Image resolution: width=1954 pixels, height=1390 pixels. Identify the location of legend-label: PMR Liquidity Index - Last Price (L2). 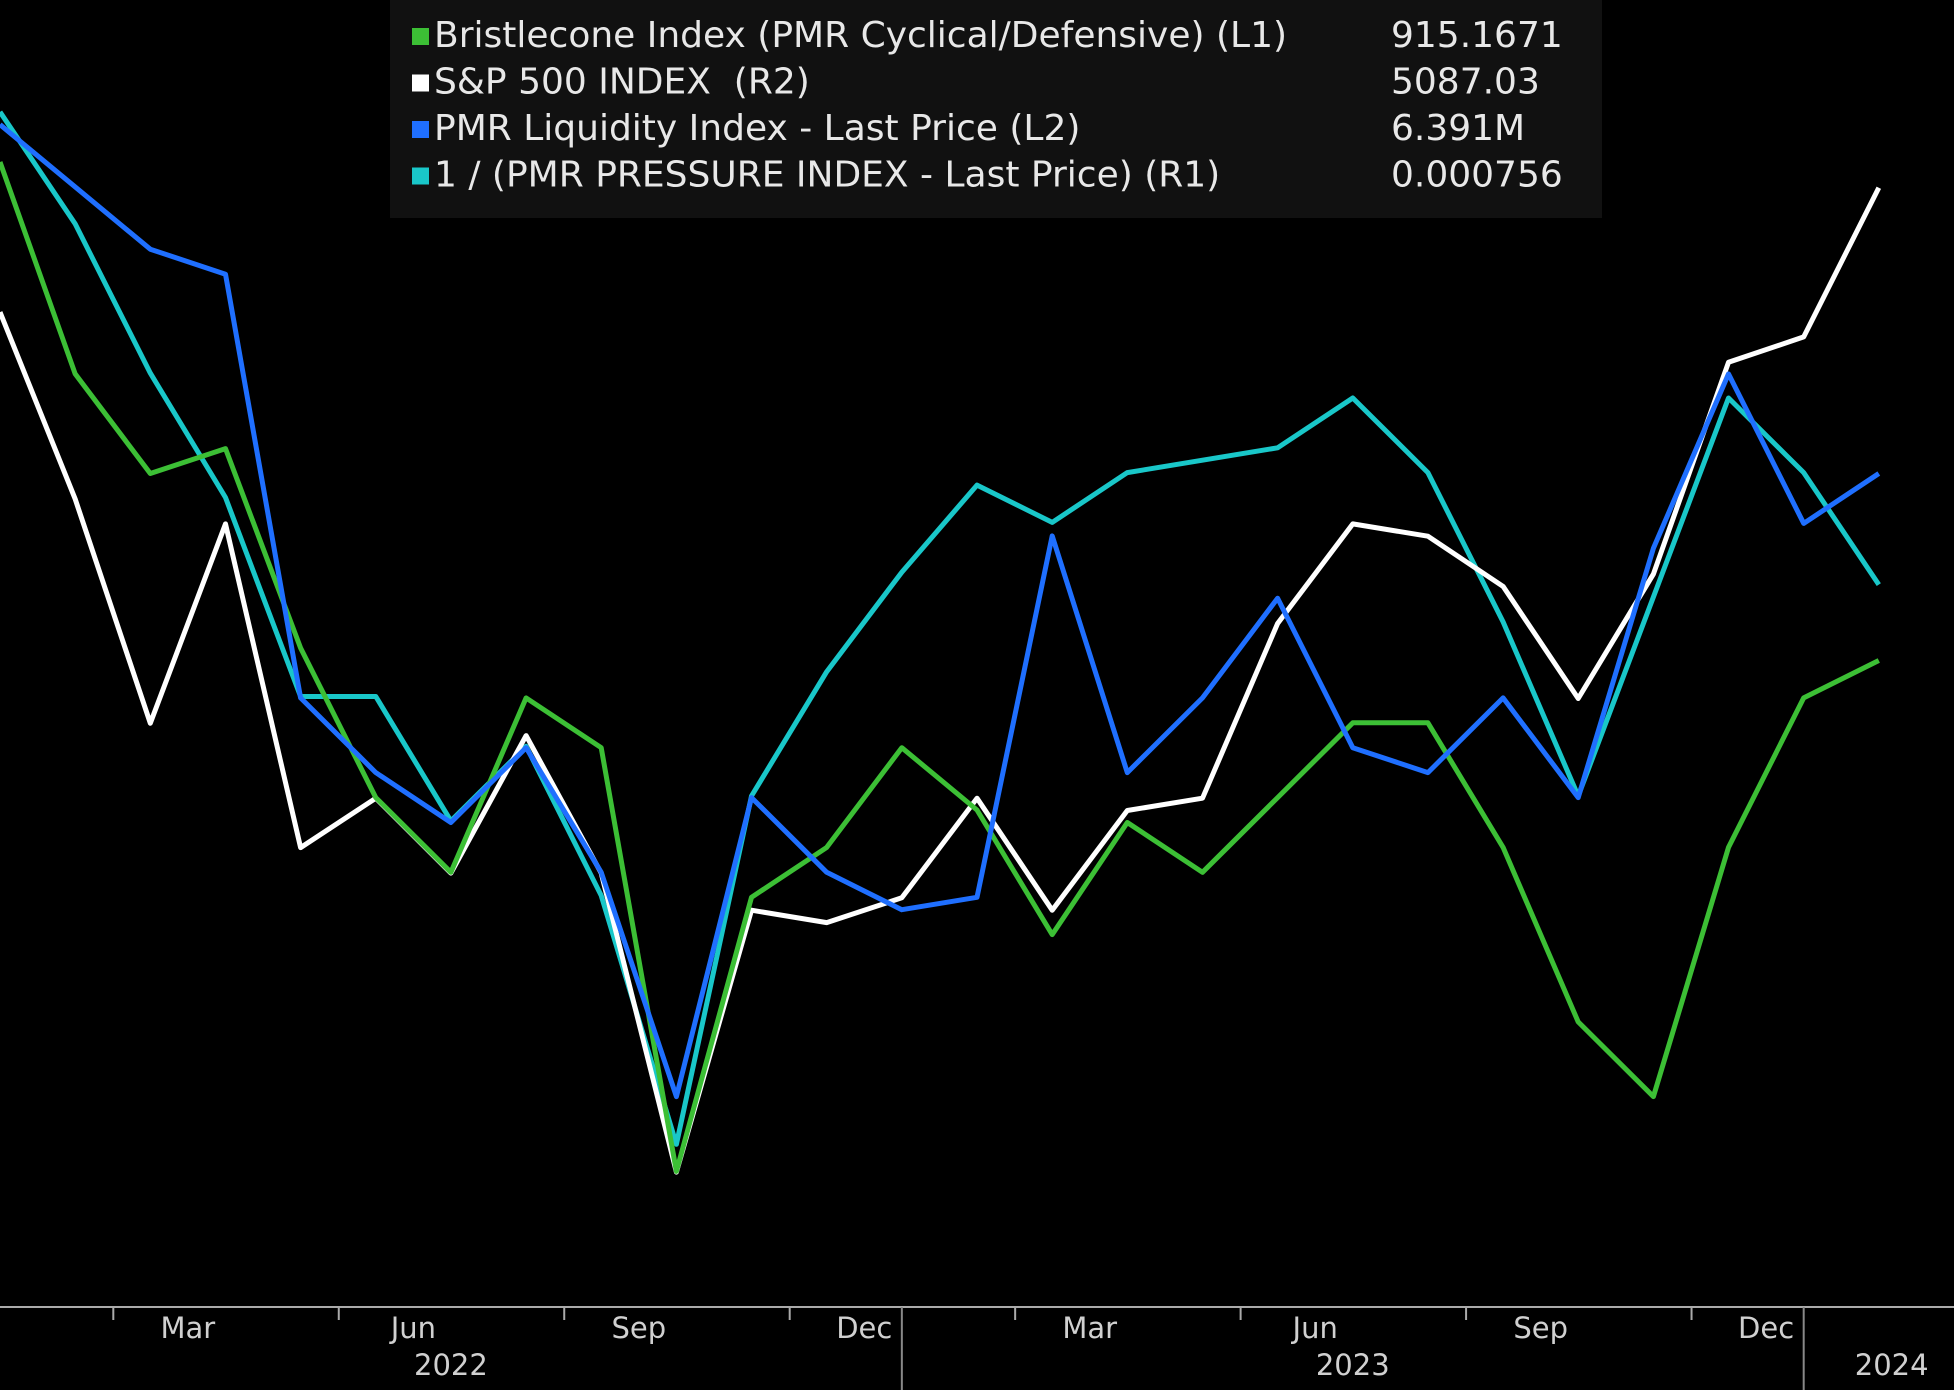
(757, 128).